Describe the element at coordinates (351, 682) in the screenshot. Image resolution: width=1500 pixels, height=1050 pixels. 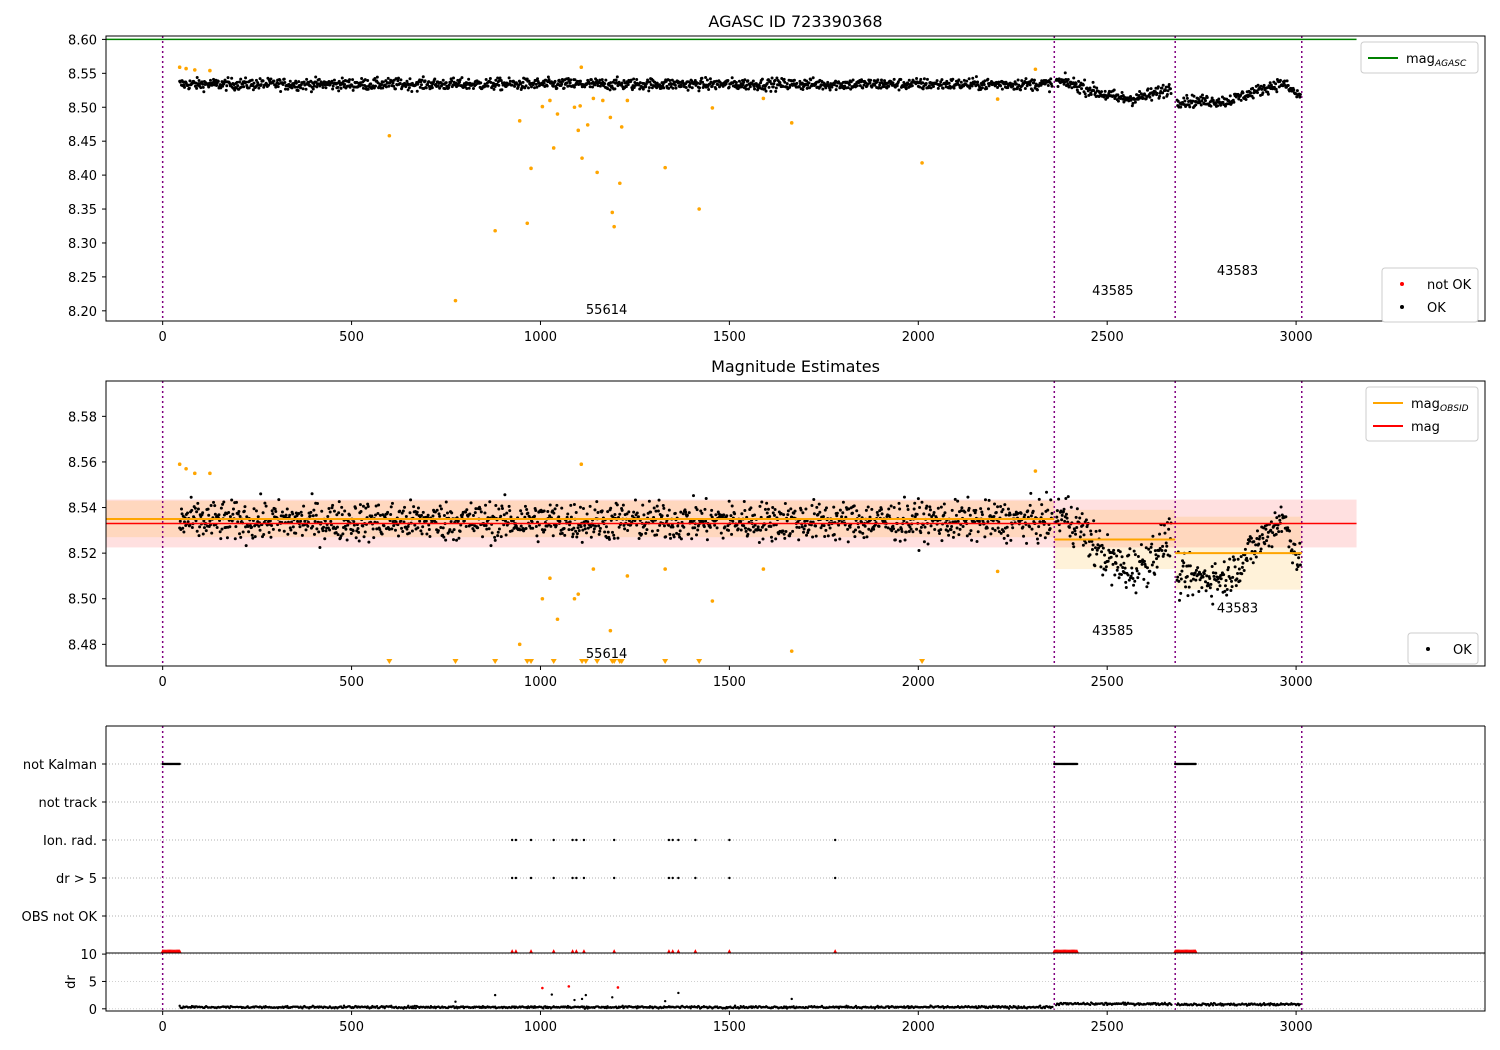
I see `x-tick-label: 500` at that location.